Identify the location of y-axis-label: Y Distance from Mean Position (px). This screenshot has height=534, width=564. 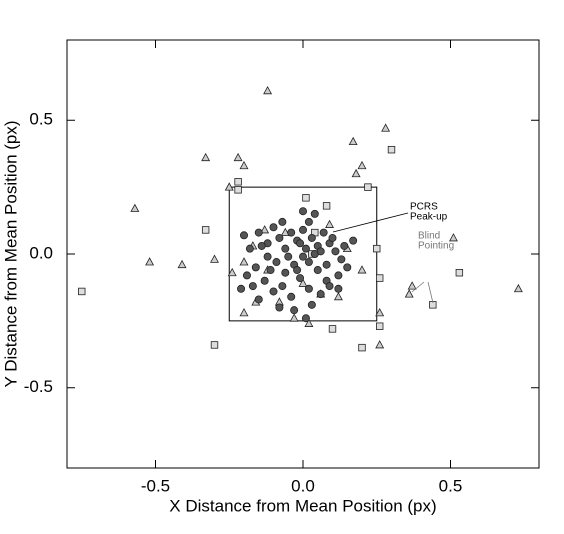
(10, 253).